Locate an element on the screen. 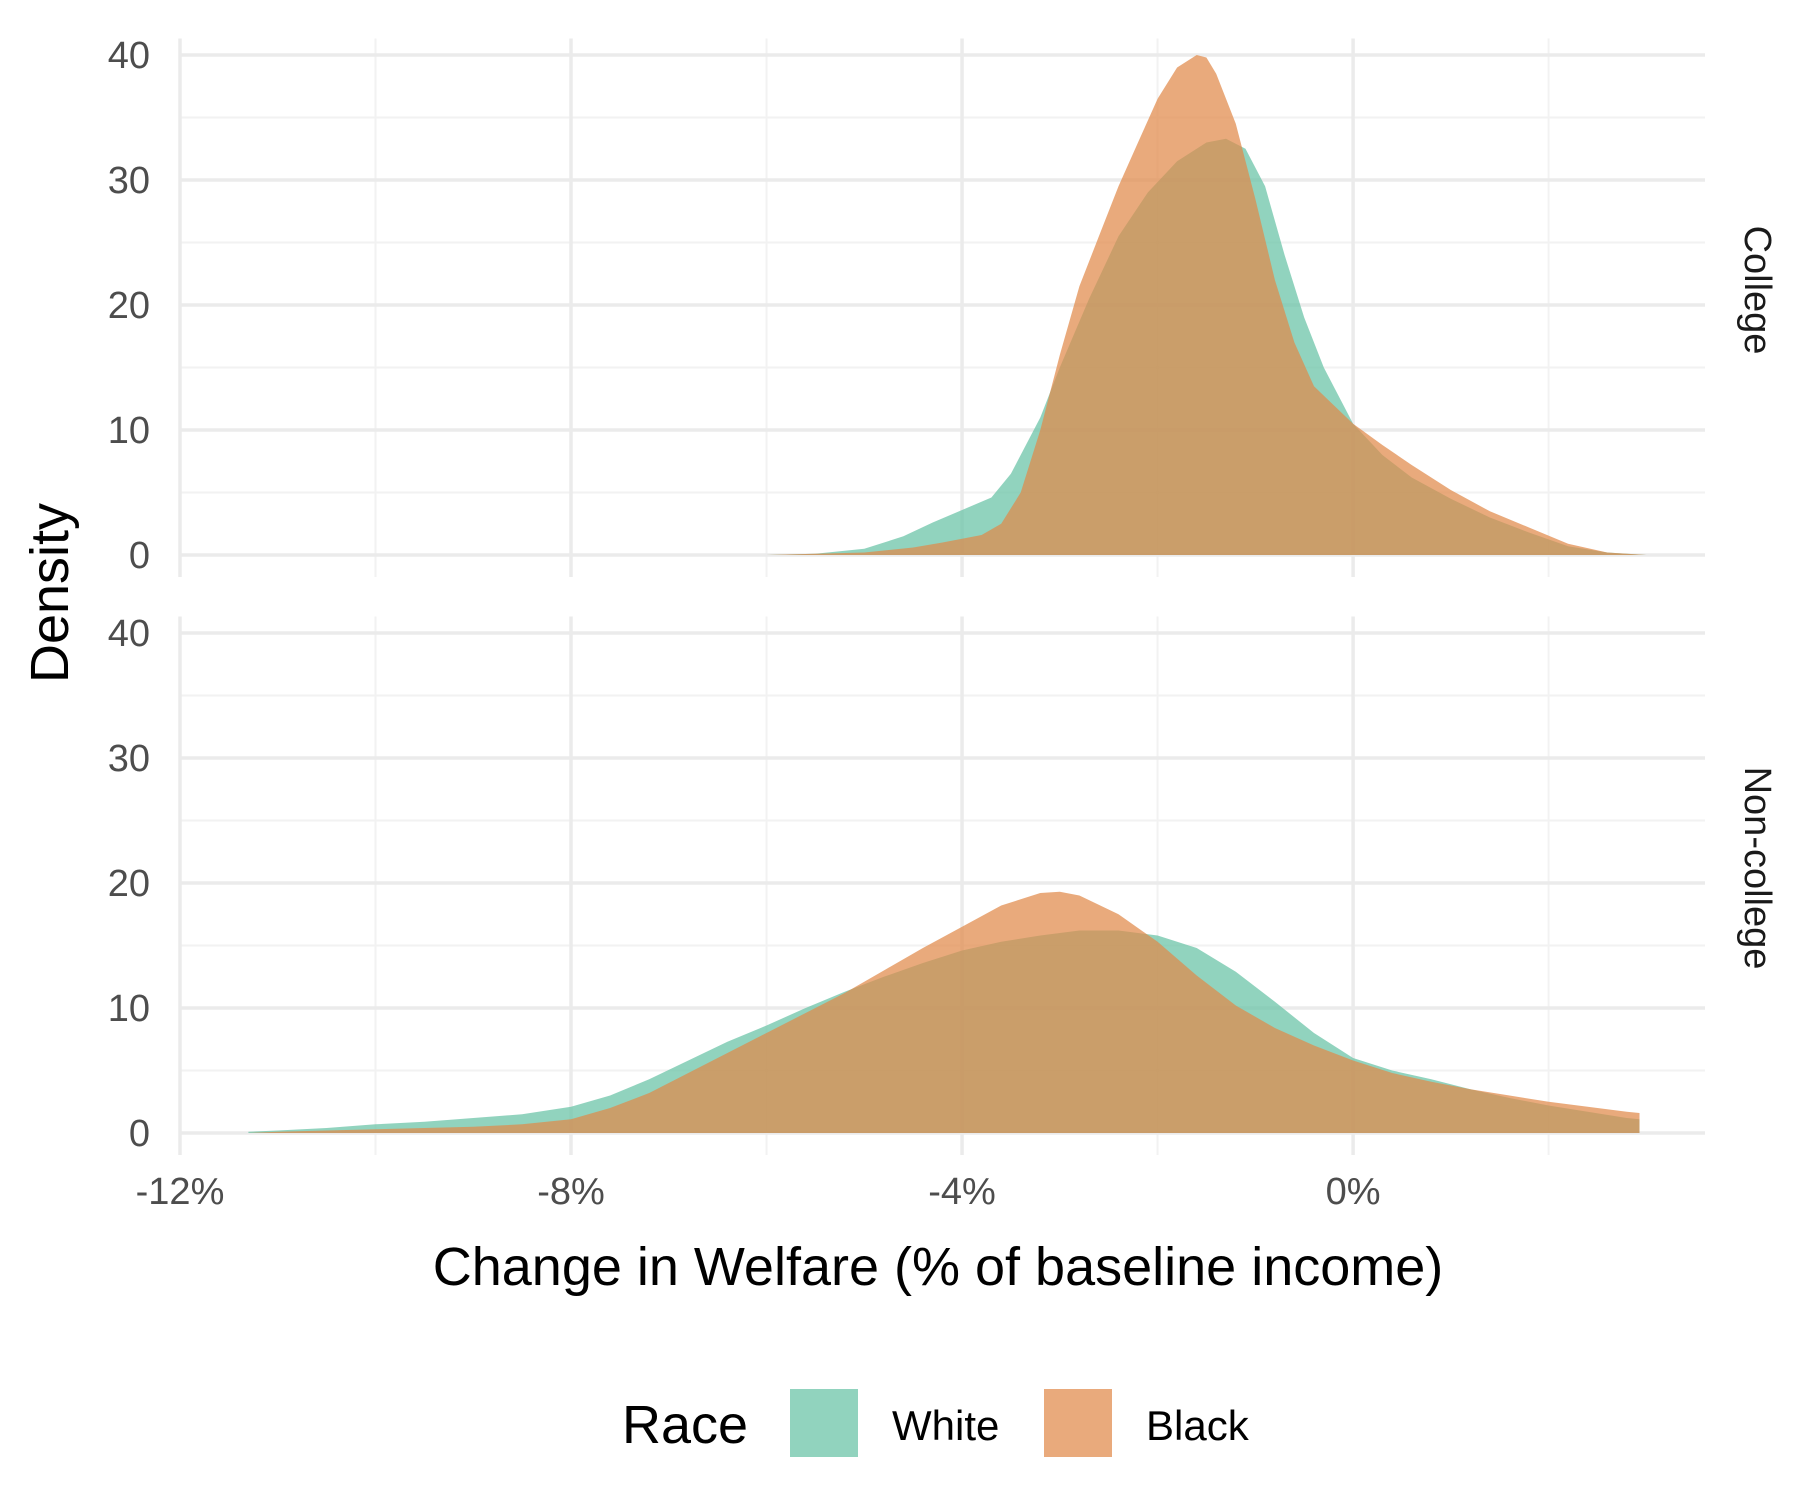  strip-label-college: College is located at coordinates (1757, 290).